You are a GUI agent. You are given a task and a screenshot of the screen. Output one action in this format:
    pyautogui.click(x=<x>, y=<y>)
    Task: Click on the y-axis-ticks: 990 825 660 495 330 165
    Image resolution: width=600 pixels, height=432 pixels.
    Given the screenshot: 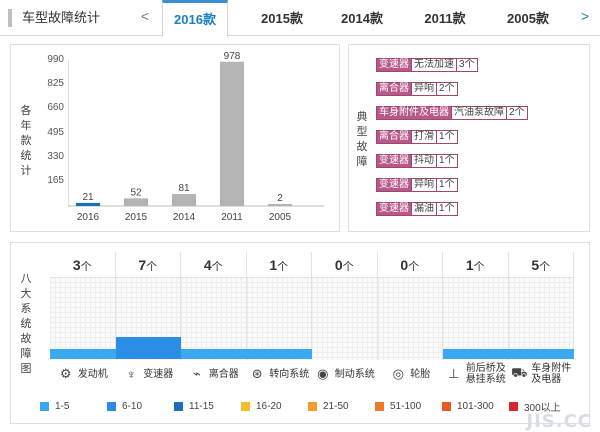 What is the action you would take?
    pyautogui.click(x=48, y=129)
    